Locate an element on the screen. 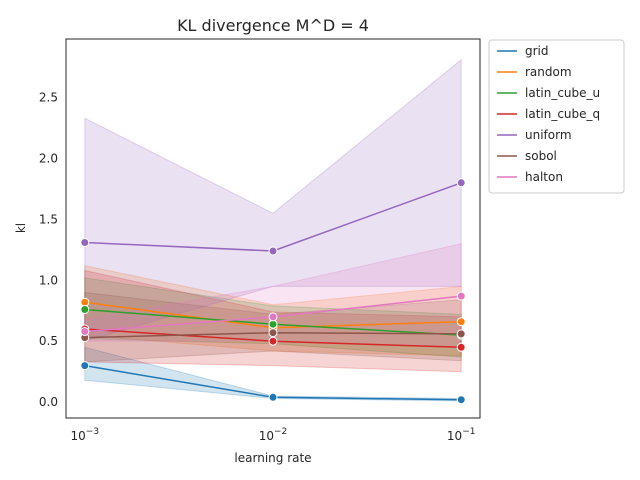 The width and height of the screenshot is (640, 480). y-tick-label: 1.5 is located at coordinates (48, 219).